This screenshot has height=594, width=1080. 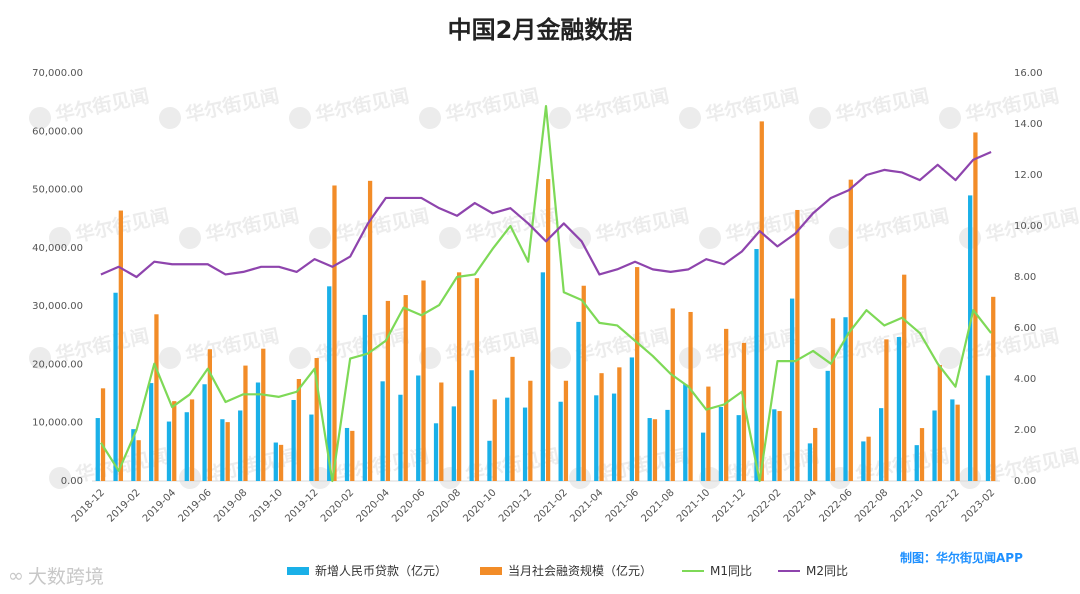 I want to click on x-tick-label: 2019-08, so click(x=230, y=505).